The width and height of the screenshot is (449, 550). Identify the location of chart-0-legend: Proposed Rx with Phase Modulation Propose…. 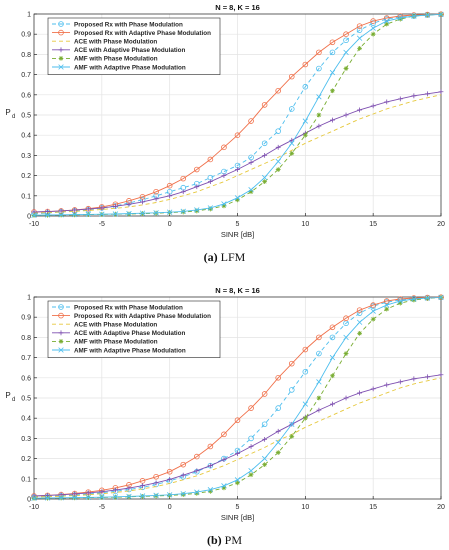
(134, 46).